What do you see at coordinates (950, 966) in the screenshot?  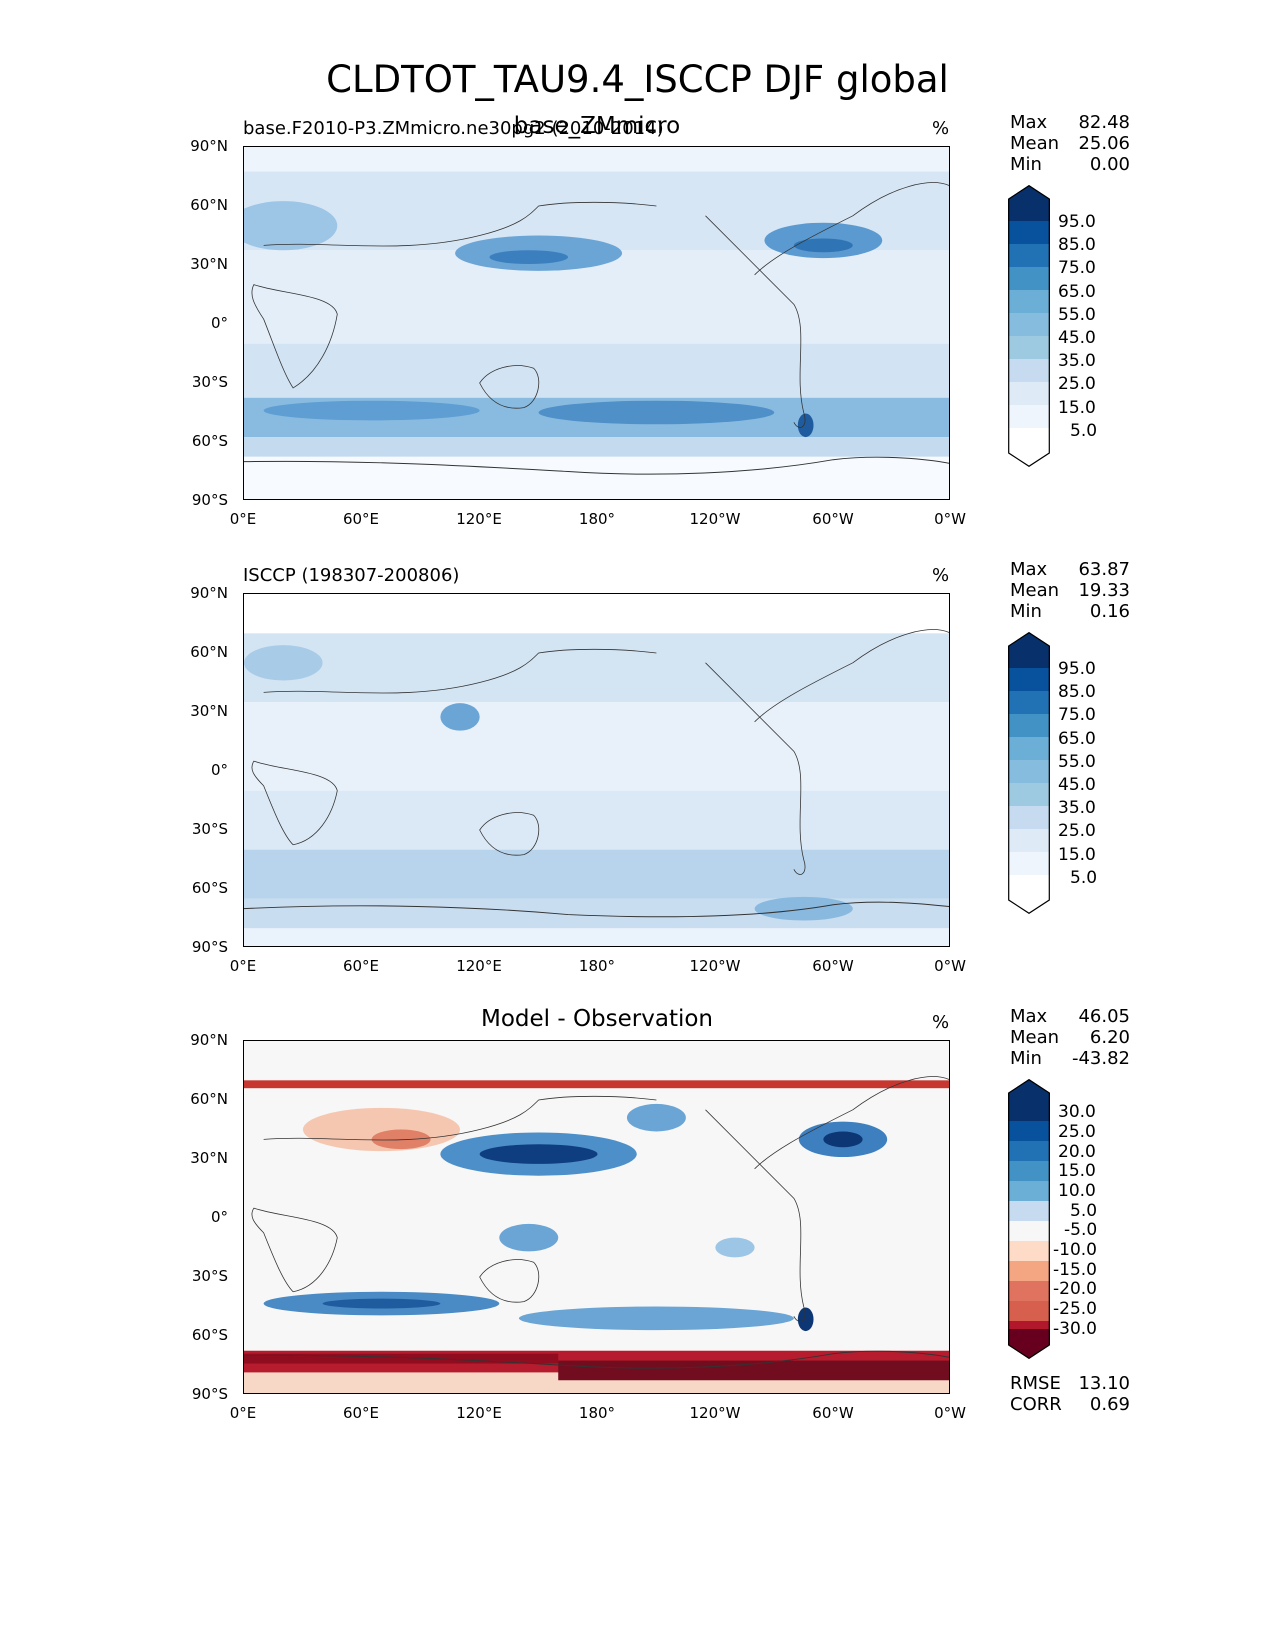 I see `panel-2-lon-0w: 0°W` at bounding box center [950, 966].